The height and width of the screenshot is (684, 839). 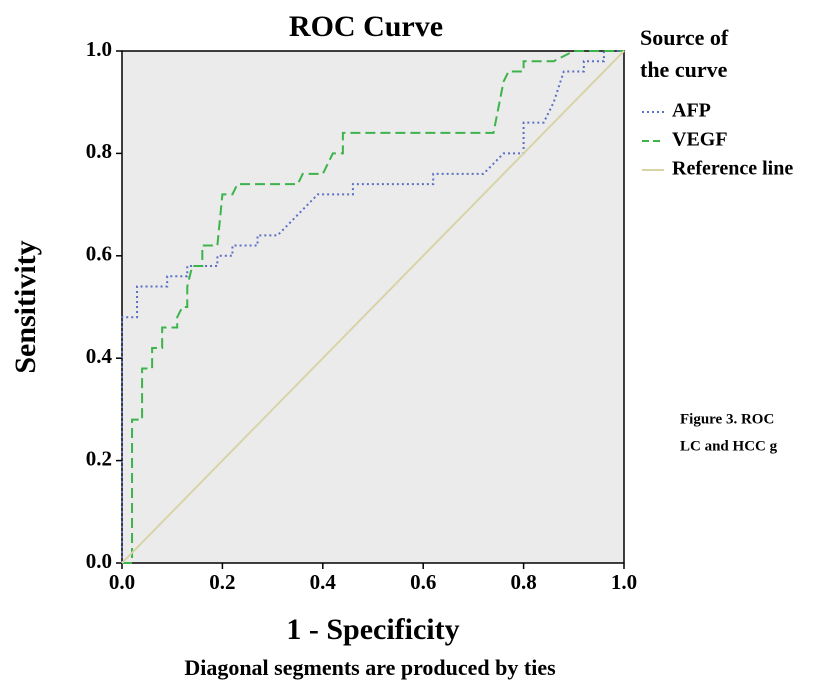 What do you see at coordinates (99, 49) in the screenshot?
I see `y-tick-label: 1.0` at bounding box center [99, 49].